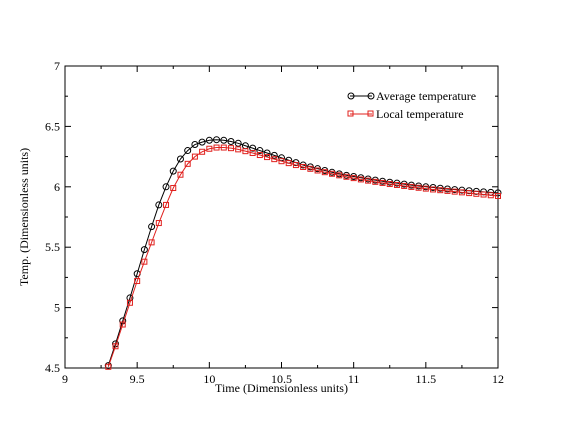 The image size is (561, 434). Describe the element at coordinates (65, 379) in the screenshot. I see `x-tick-label: 9` at that location.